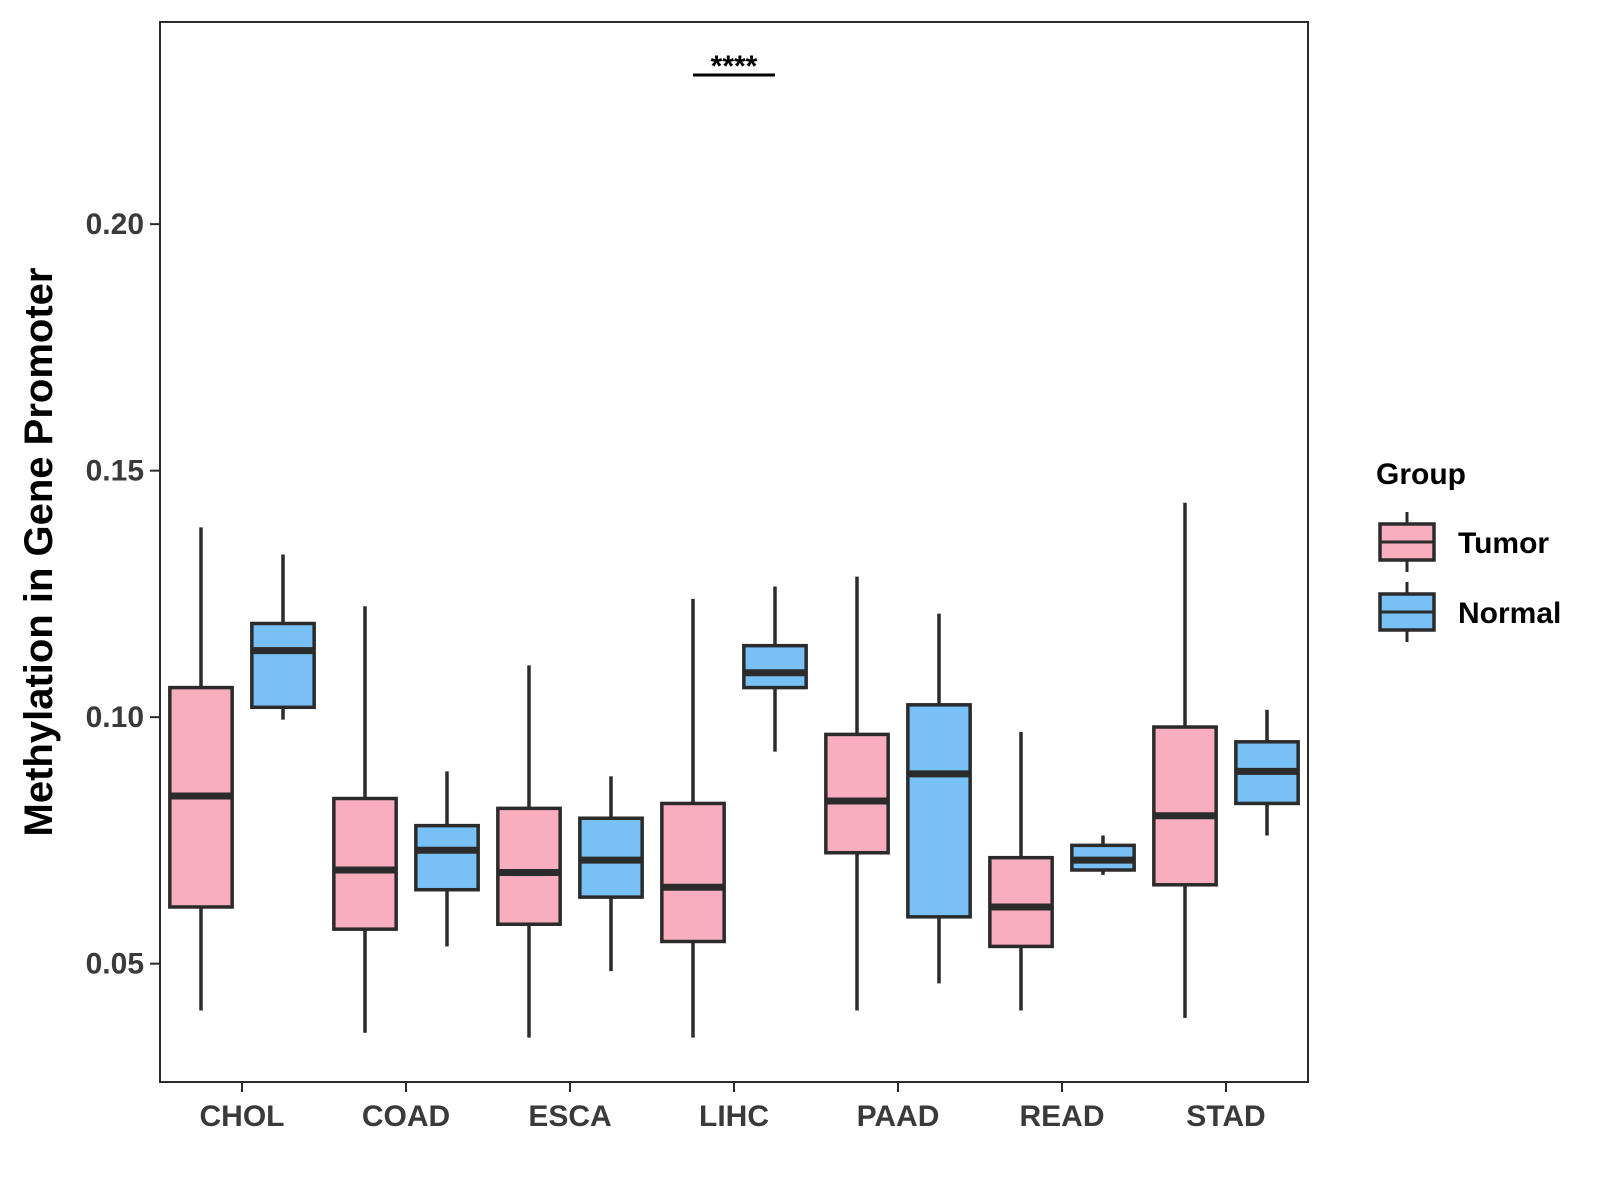 This screenshot has width=1600, height=1200. Describe the element at coordinates (1509, 613) in the screenshot. I see `legend-label: Normal` at that location.